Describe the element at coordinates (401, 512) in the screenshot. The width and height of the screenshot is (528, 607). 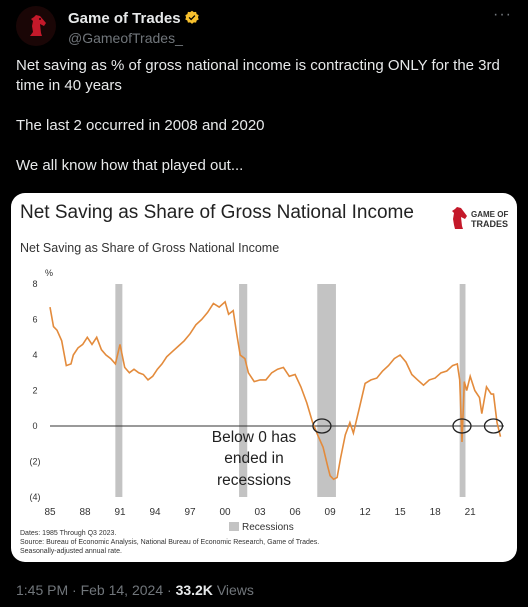
I see `x-tick-label: 15` at that location.